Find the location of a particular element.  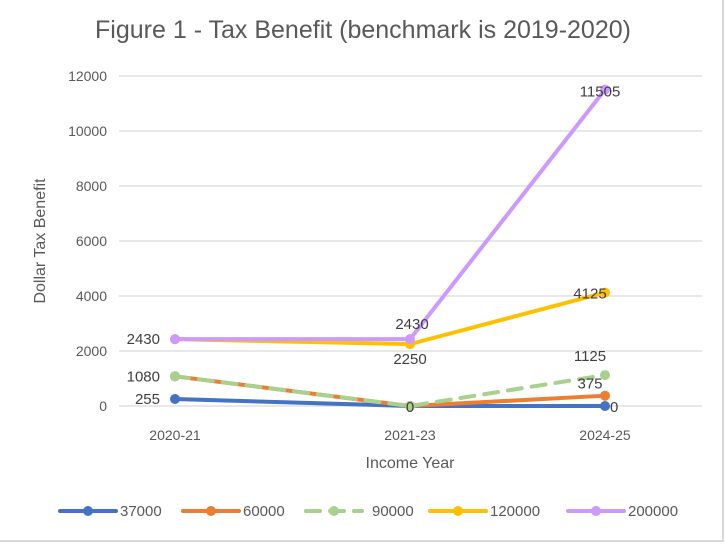

data-label-37000: 255 is located at coordinates (147, 399).